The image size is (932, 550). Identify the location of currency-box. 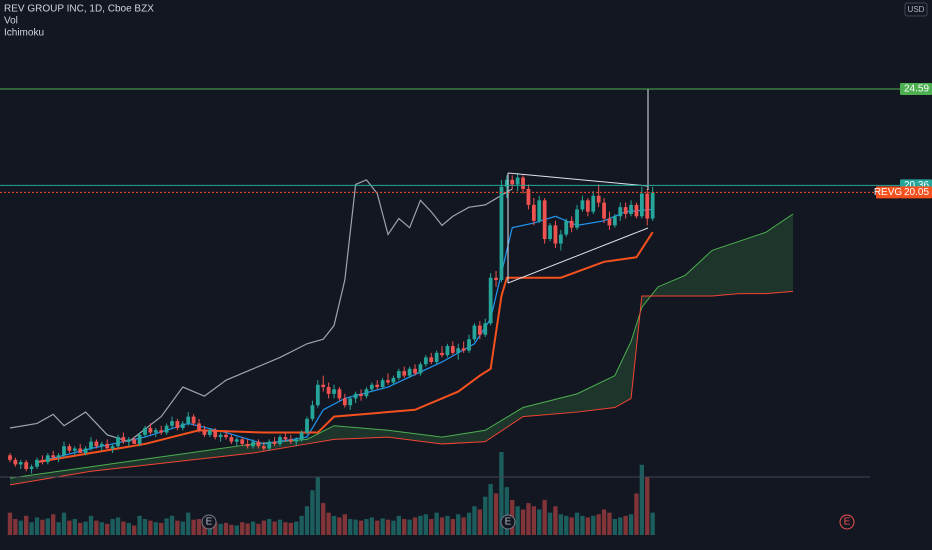
(916, 9).